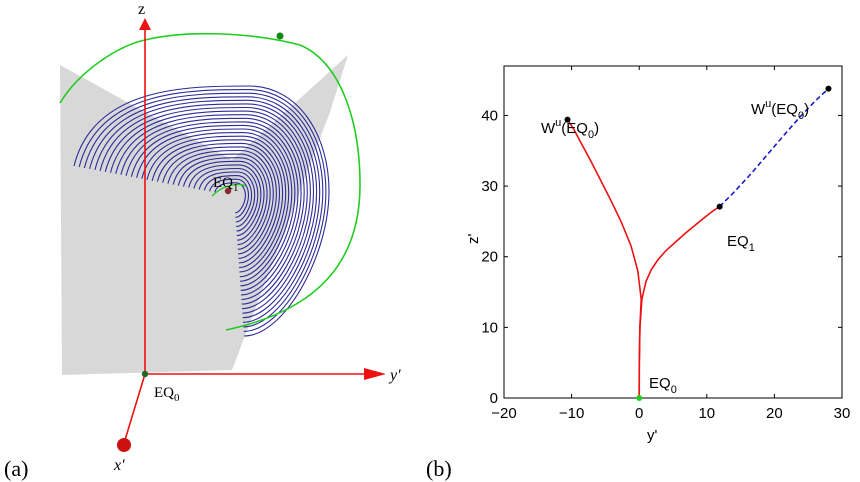  Describe the element at coordinates (16, 468) in the screenshot. I see `panel-a-label: (a)` at that location.